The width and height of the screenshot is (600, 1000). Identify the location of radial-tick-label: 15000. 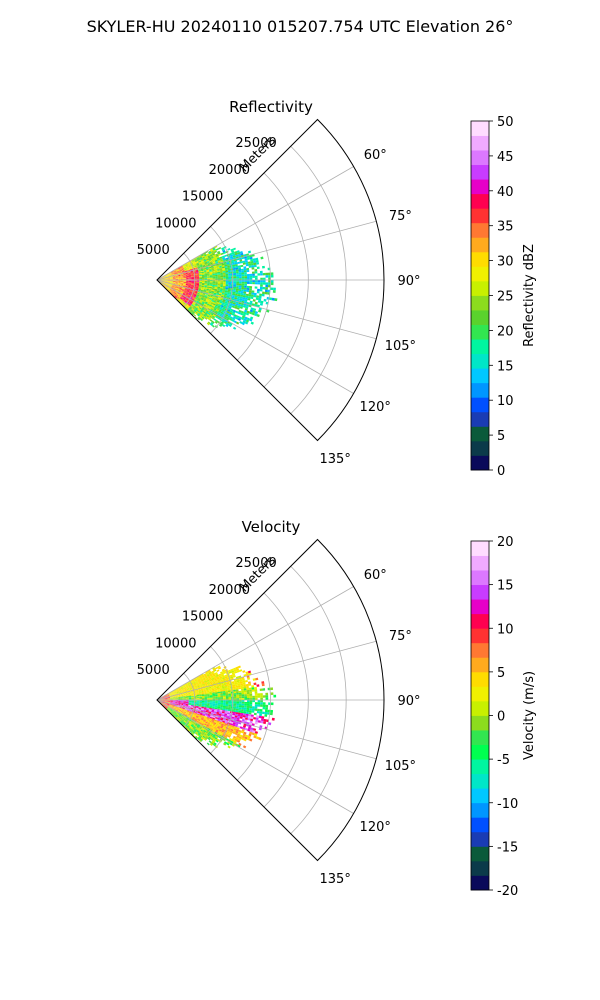
(202, 197).